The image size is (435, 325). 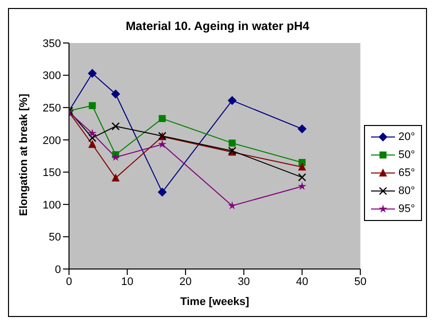 I want to click on y-tick-label: 250, so click(x=51, y=108).